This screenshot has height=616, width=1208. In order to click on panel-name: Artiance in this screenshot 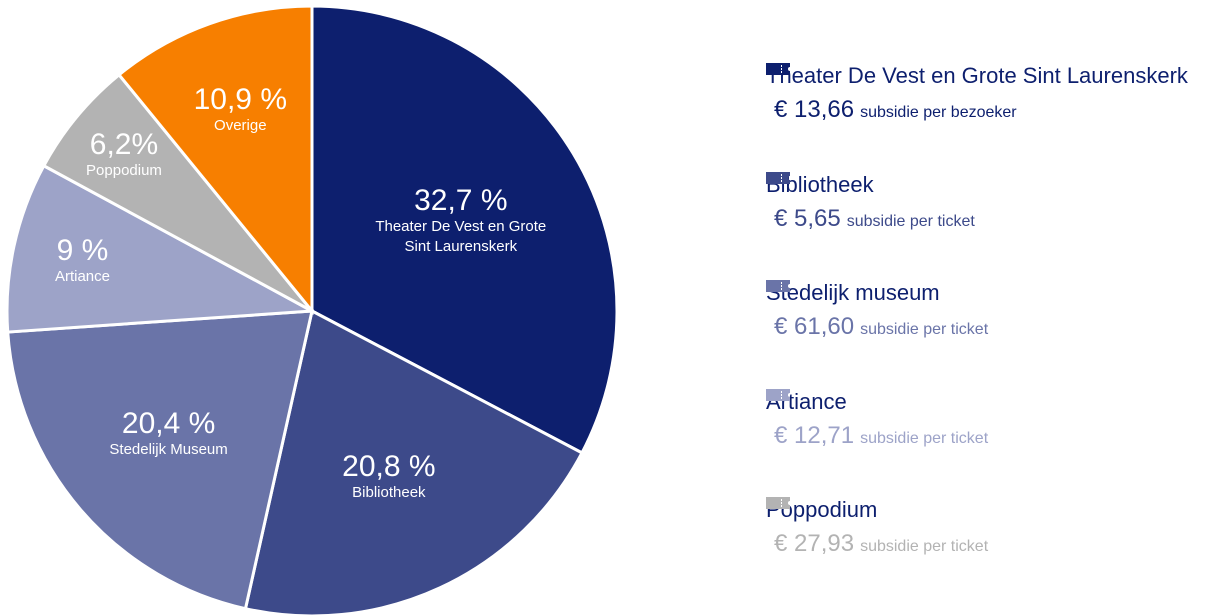, I will do `click(806, 401)`.